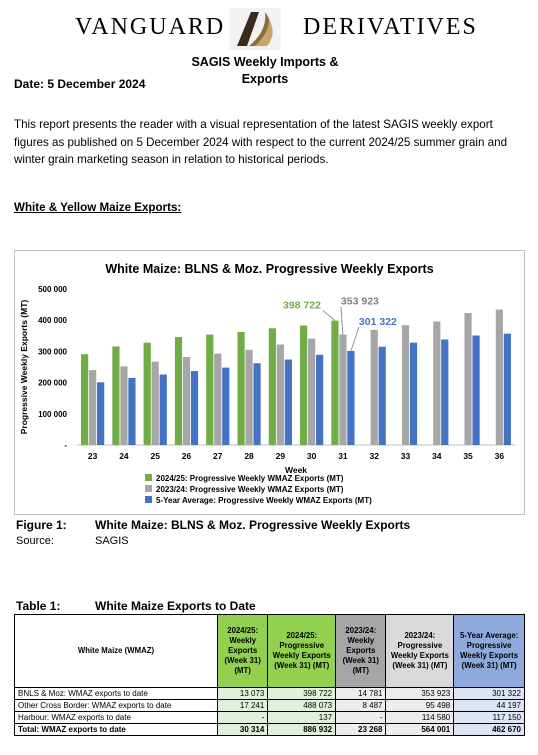 This screenshot has width=538, height=755. Describe the element at coordinates (378, 322) in the screenshot. I see `data-label-annotation: 301 322` at that location.